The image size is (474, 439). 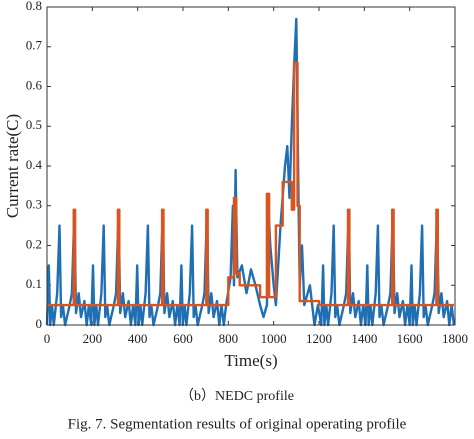 What do you see at coordinates (364, 338) in the screenshot?
I see `x-tick-label: 1400` at bounding box center [364, 338].